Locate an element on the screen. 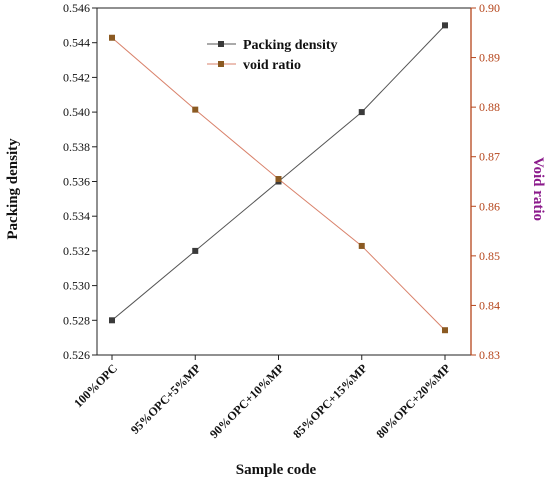 This screenshot has width=550, height=487. right-tick-label: 0.88 is located at coordinates (489, 107).